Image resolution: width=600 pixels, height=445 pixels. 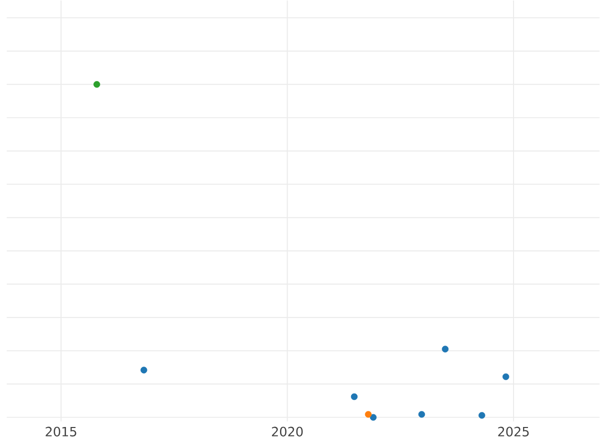 What do you see at coordinates (287, 431) in the screenshot?
I see `x-tick-label: 2020` at bounding box center [287, 431].